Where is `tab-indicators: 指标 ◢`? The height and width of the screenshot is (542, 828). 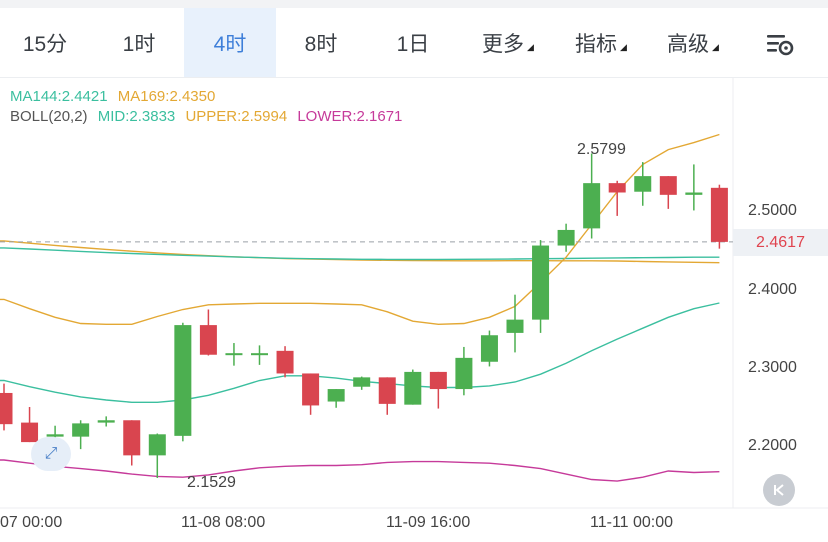 tab-indicators: 指标 ◢ is located at coordinates (601, 42).